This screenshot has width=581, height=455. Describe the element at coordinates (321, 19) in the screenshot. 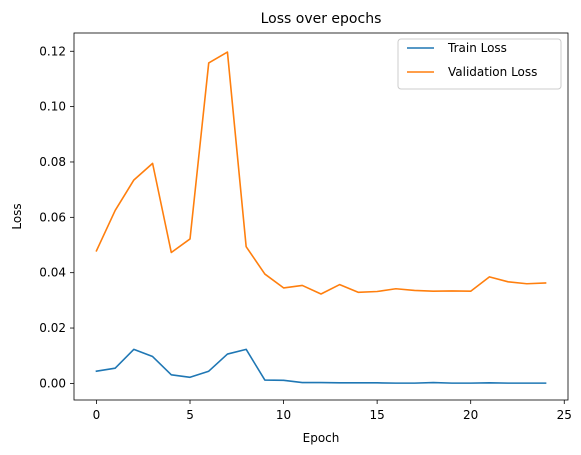

I see `chart-title: Loss over epochs` at that location.